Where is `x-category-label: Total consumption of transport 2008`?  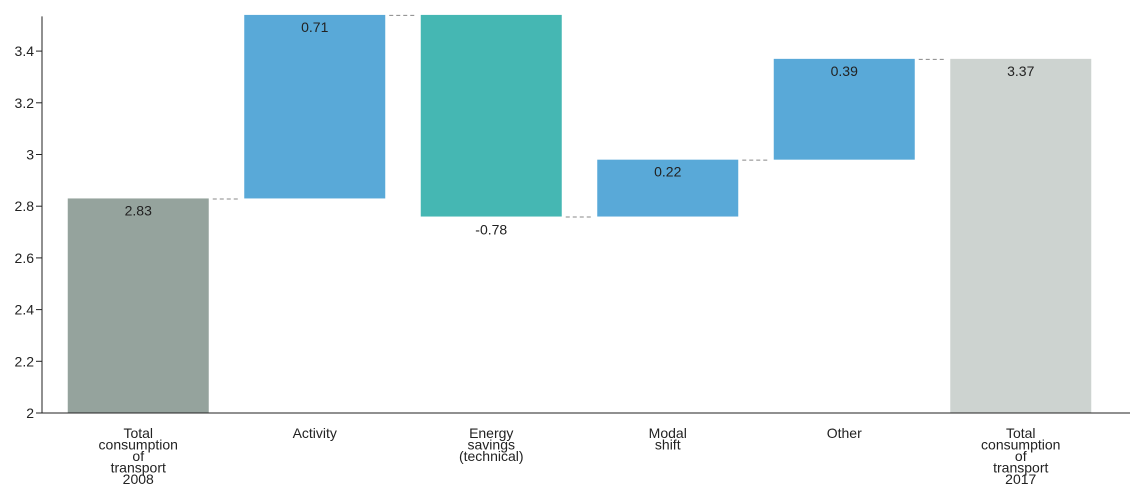
x-category-label: Total consumption of transport 2008 is located at coordinates (138, 456).